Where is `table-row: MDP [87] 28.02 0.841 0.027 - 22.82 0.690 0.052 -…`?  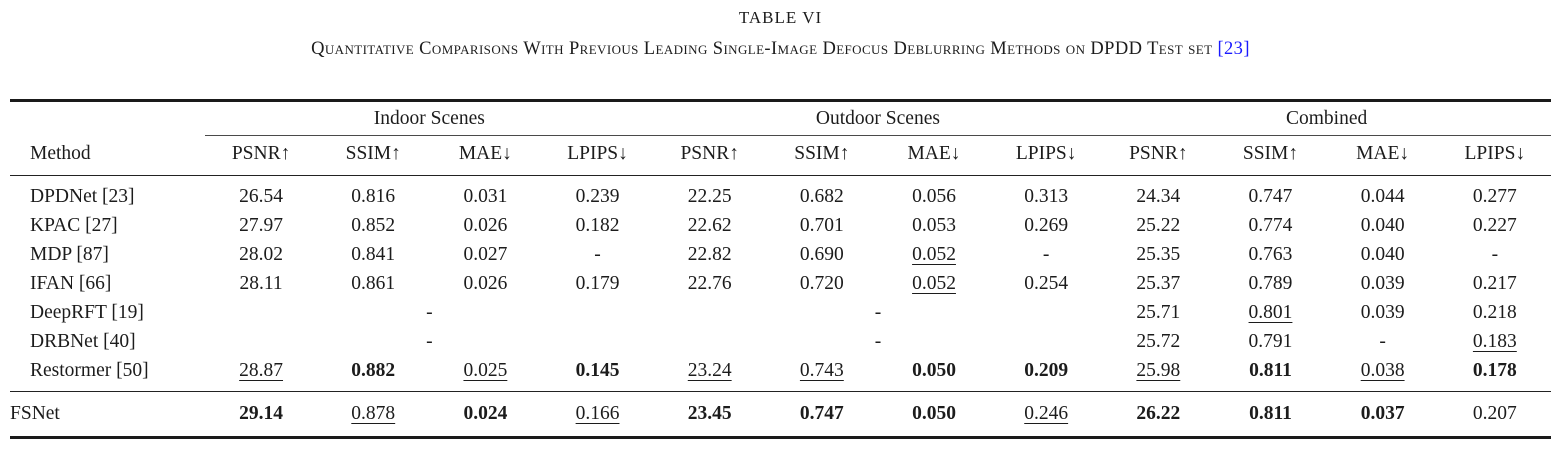 table-row: MDP [87] 28.02 0.841 0.027 - 22.82 0.690 0.052 -… is located at coordinates (780, 254).